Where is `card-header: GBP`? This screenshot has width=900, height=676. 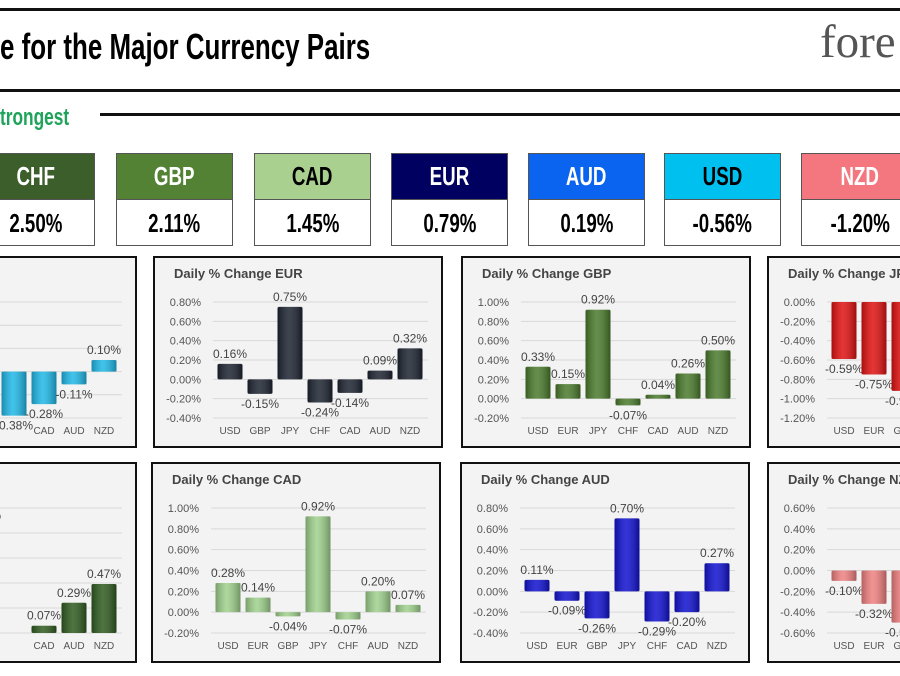
card-header: GBP is located at coordinates (174, 177).